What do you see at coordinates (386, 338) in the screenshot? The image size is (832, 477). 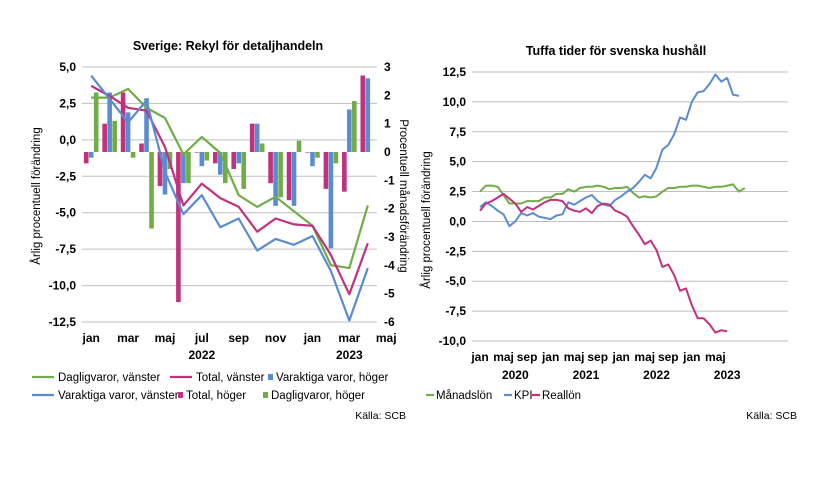 I see `left-x-tick-label: maj` at bounding box center [386, 338].